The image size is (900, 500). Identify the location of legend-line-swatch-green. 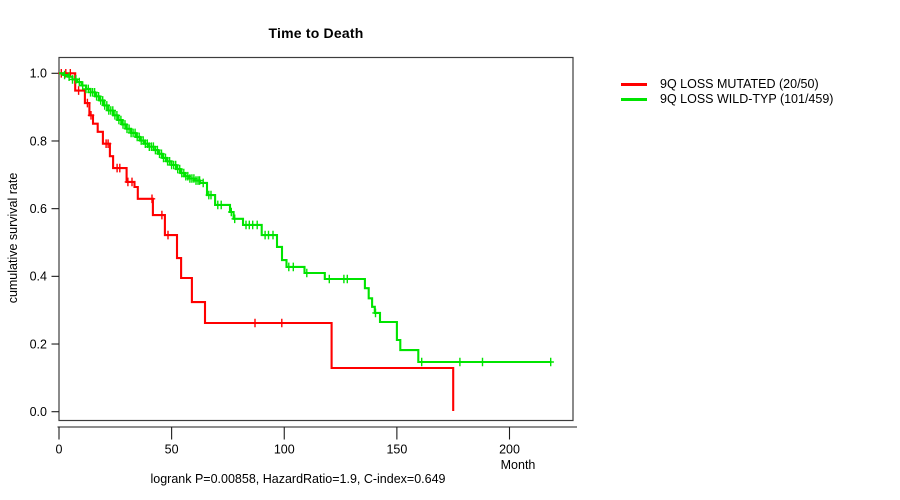
(634, 99).